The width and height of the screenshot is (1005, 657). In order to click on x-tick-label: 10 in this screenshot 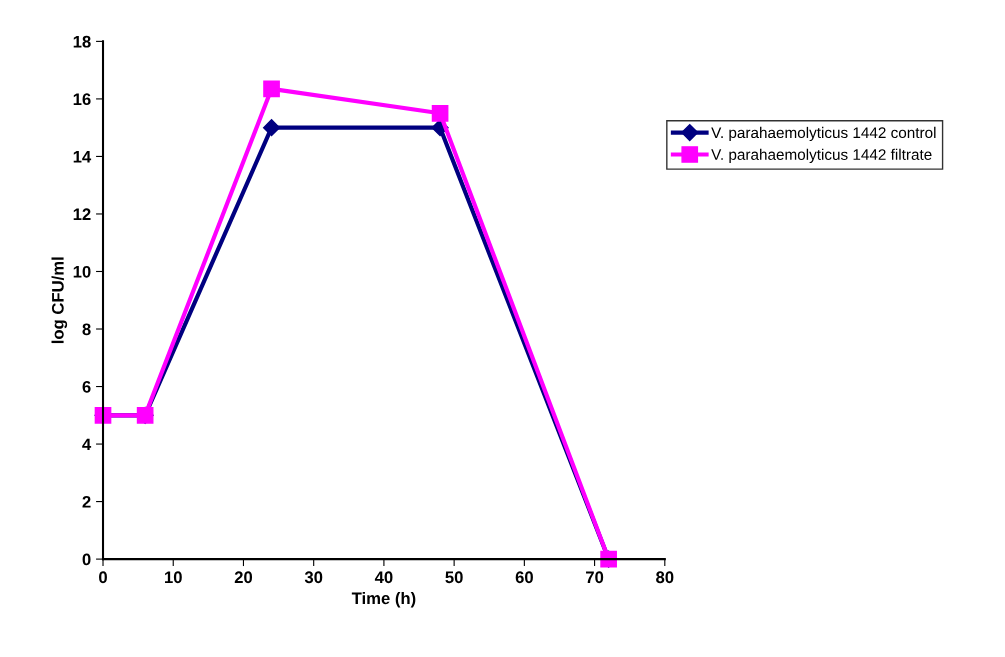, I will do `click(173, 577)`.